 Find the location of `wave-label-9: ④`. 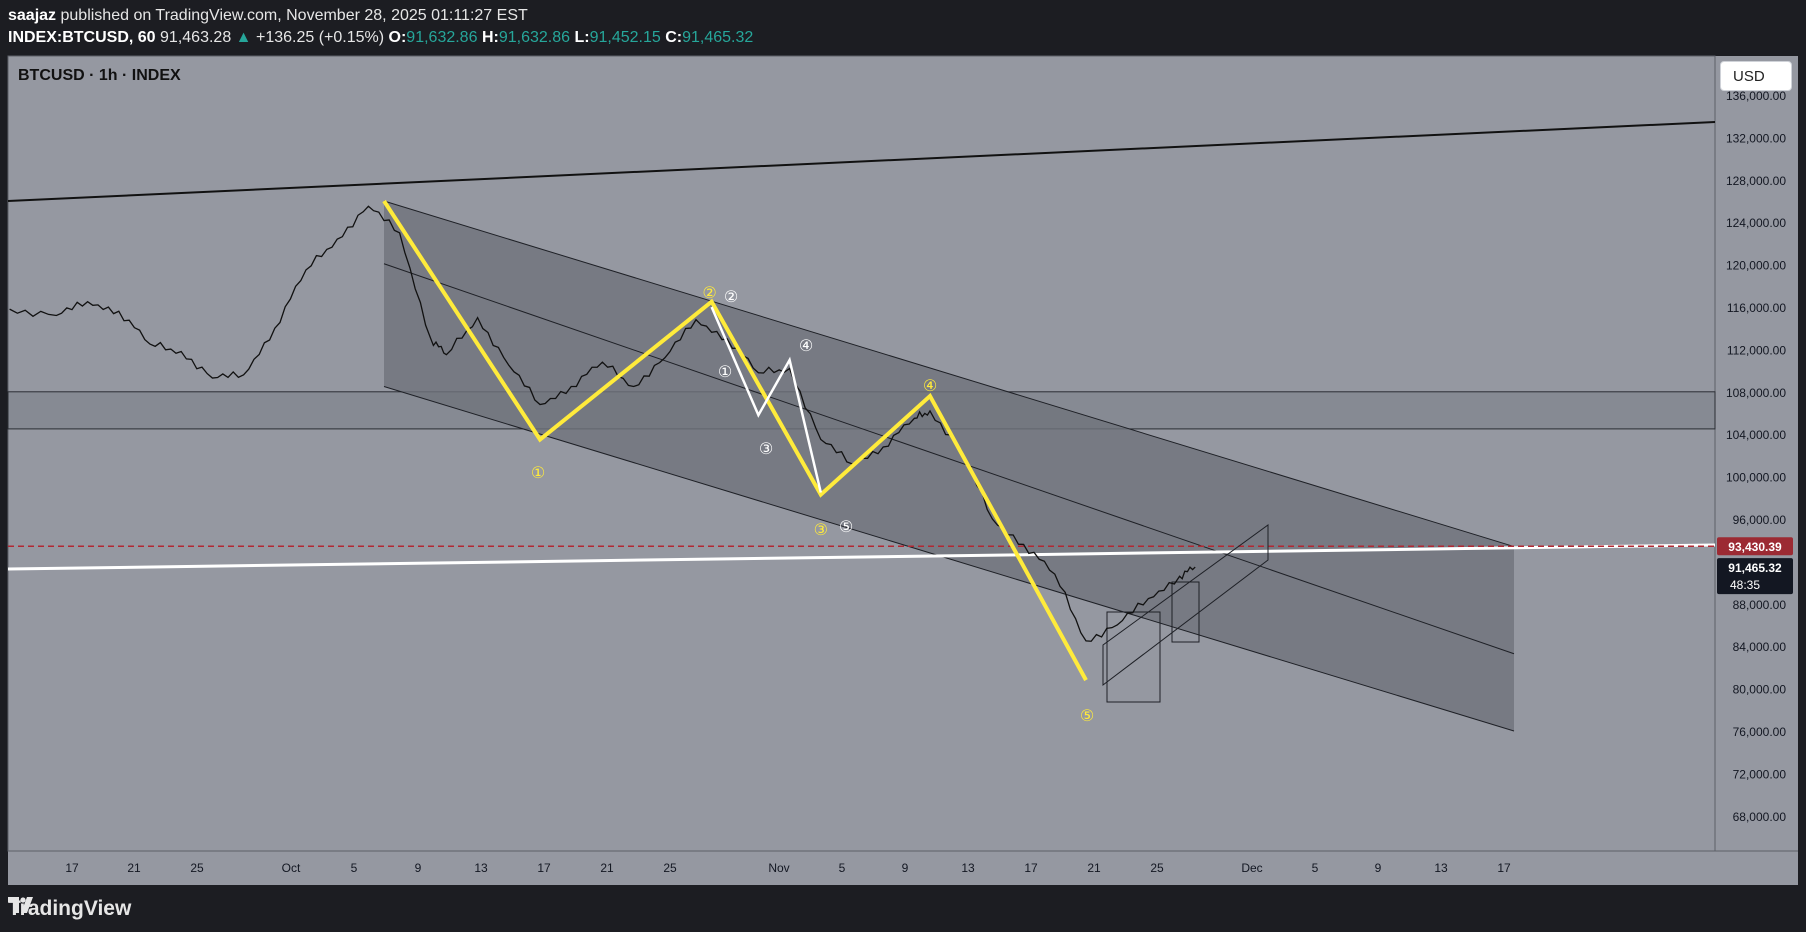

wave-label-9: ④ is located at coordinates (806, 345).